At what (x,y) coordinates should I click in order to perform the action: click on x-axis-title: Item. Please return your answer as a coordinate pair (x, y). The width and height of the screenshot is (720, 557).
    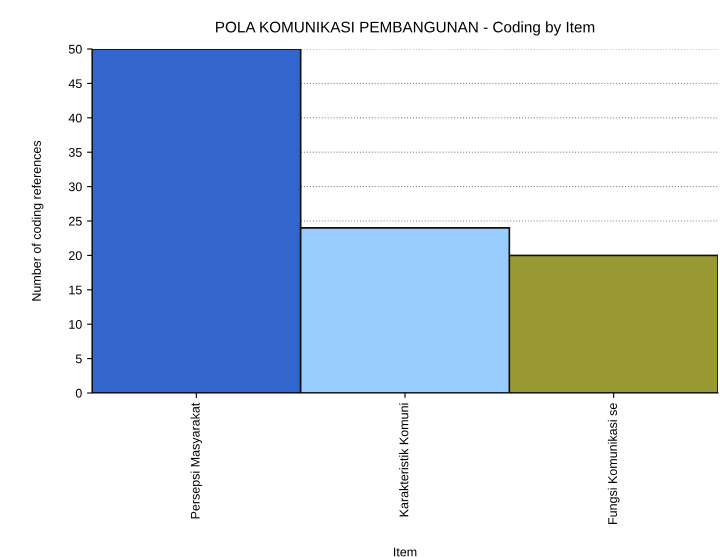
    Looking at the image, I should click on (405, 552).